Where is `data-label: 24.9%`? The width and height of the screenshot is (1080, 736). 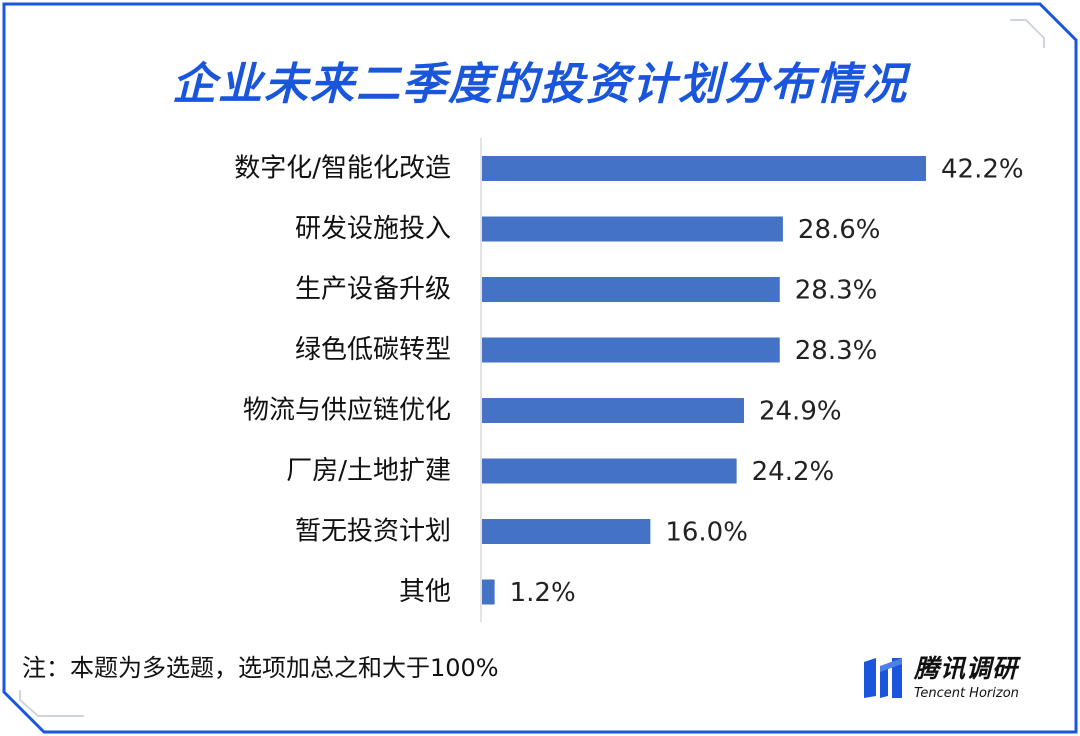 data-label: 24.9% is located at coordinates (800, 412).